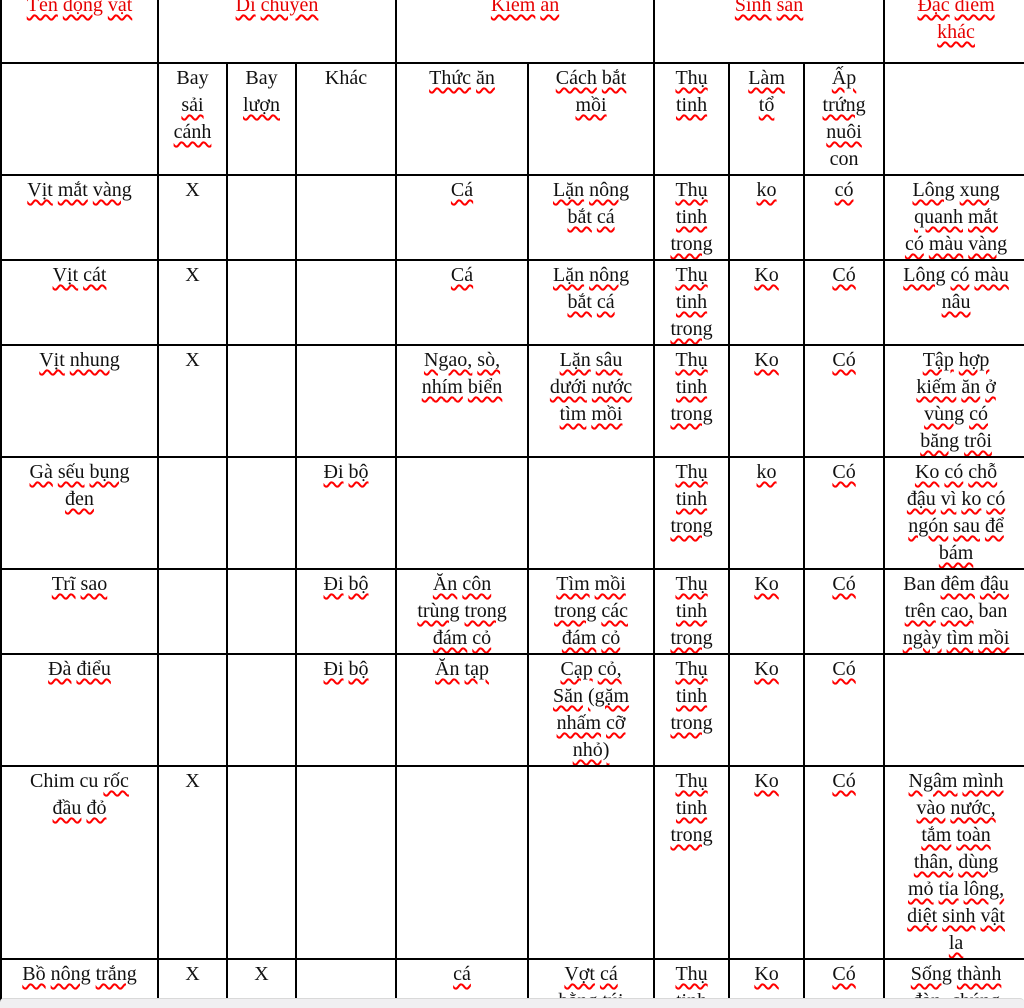  Describe the element at coordinates (953, 401) in the screenshot. I see `table-cell: Tập hợp kiếm ăn ở vùng có băng trôi` at that location.